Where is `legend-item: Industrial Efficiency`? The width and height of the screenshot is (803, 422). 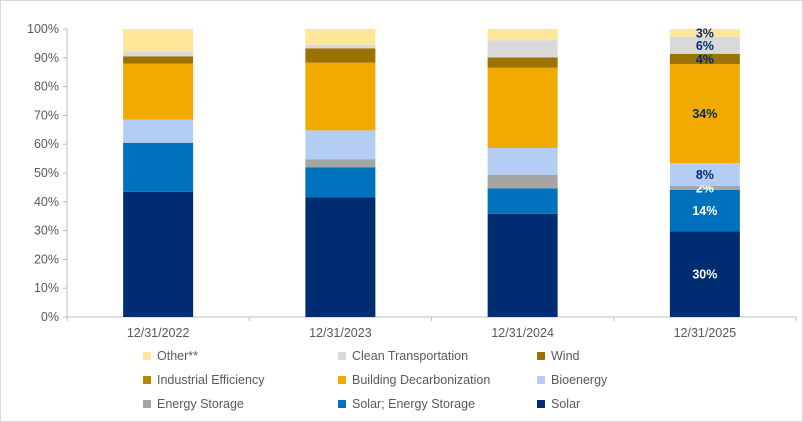 legend-item: Industrial Efficiency is located at coordinates (203, 380).